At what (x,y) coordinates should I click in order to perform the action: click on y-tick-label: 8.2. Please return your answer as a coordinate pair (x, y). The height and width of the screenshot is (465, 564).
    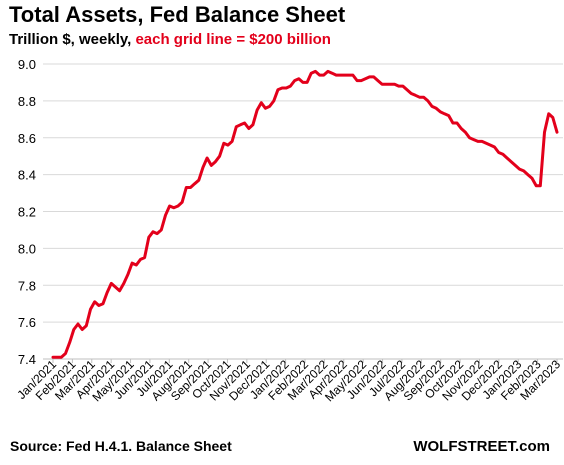
    Looking at the image, I should click on (27, 212).